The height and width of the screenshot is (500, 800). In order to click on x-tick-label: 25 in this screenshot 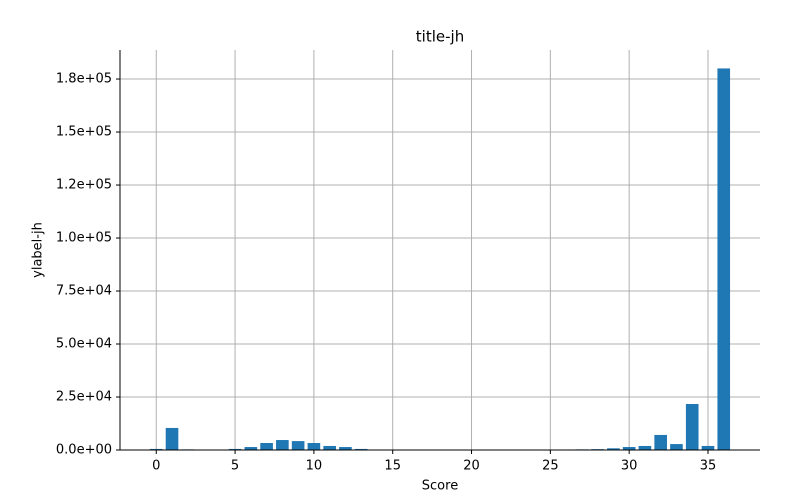, I will do `click(550, 466)`.